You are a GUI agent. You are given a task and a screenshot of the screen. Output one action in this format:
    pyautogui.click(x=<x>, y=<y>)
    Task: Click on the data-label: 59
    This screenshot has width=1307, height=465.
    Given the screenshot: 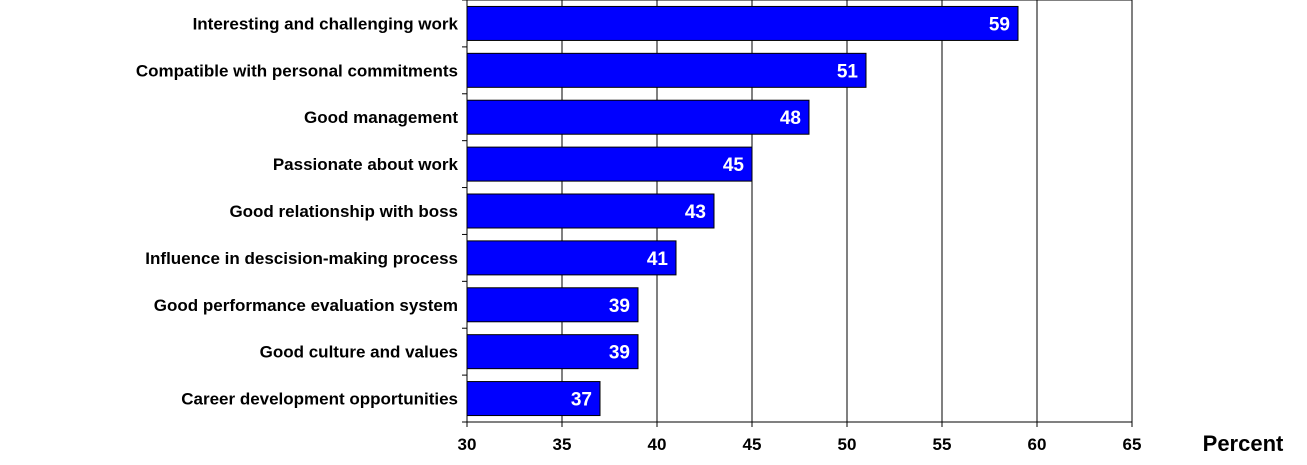 What is the action you would take?
    pyautogui.click(x=999, y=24)
    